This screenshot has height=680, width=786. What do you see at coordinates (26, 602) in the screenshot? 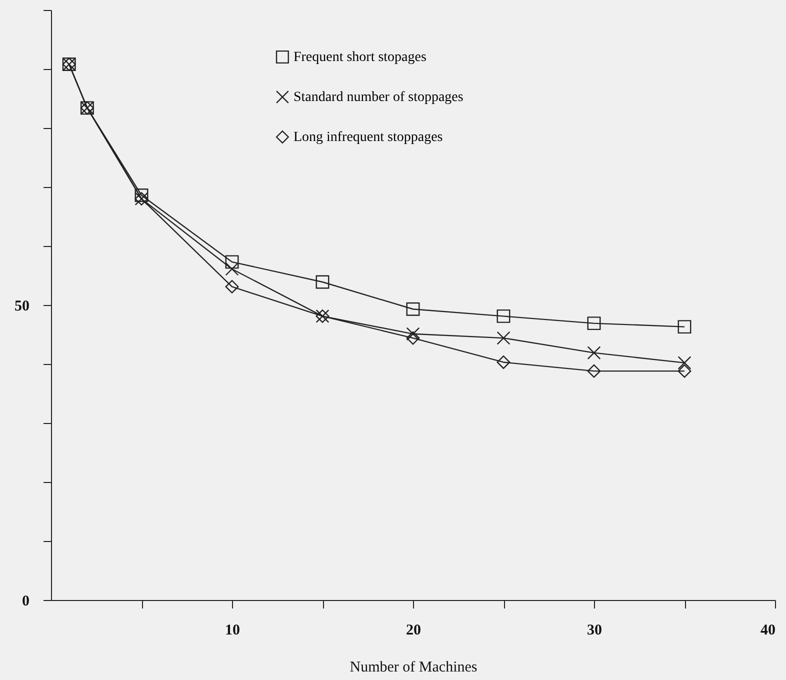
I see `y-tick-label: 0` at bounding box center [26, 602].